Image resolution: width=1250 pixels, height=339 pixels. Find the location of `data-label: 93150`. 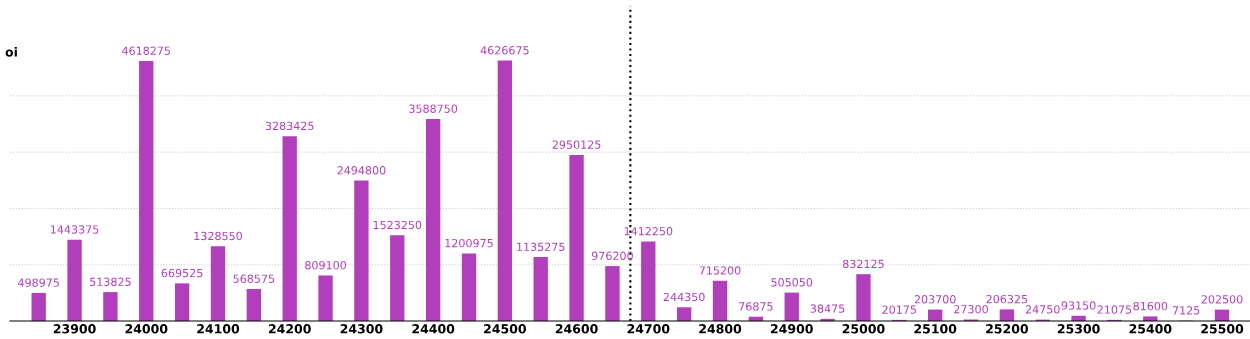

data-label: 93150 is located at coordinates (1078, 305).